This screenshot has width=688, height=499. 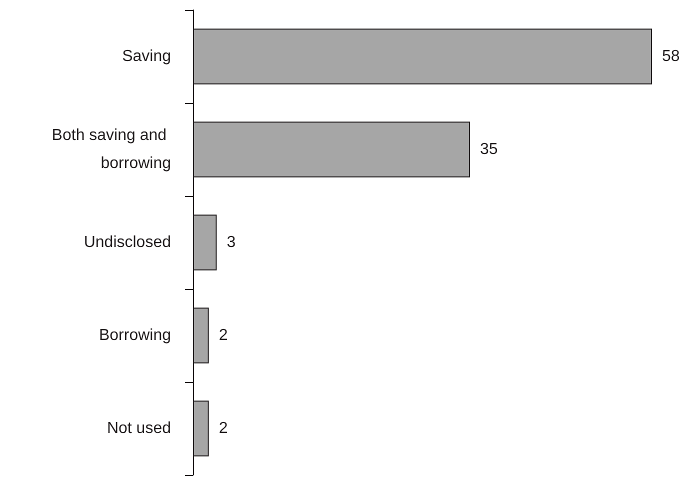 What do you see at coordinates (111, 149) in the screenshot?
I see `y-tick-label: Both saving and borrowing` at bounding box center [111, 149].